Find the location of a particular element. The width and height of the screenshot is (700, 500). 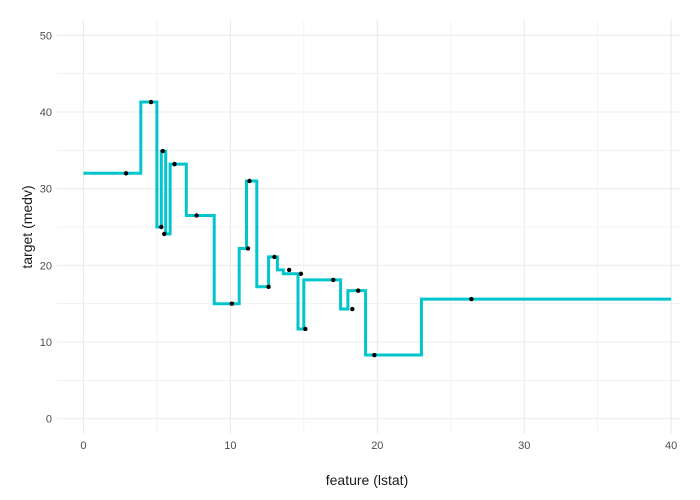

x-tick-label: 30 is located at coordinates (524, 446).